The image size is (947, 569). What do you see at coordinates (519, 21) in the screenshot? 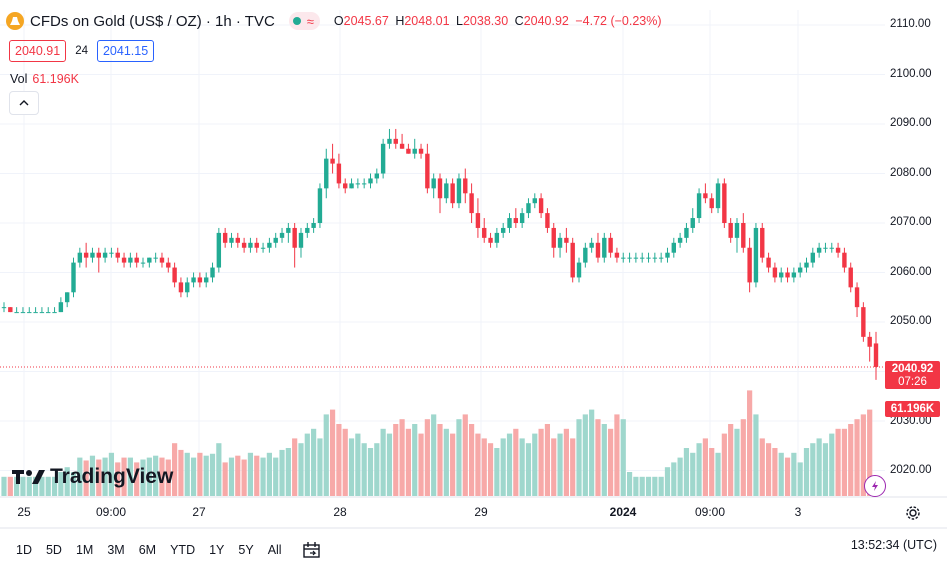
I see `close-label: C` at bounding box center [519, 21].